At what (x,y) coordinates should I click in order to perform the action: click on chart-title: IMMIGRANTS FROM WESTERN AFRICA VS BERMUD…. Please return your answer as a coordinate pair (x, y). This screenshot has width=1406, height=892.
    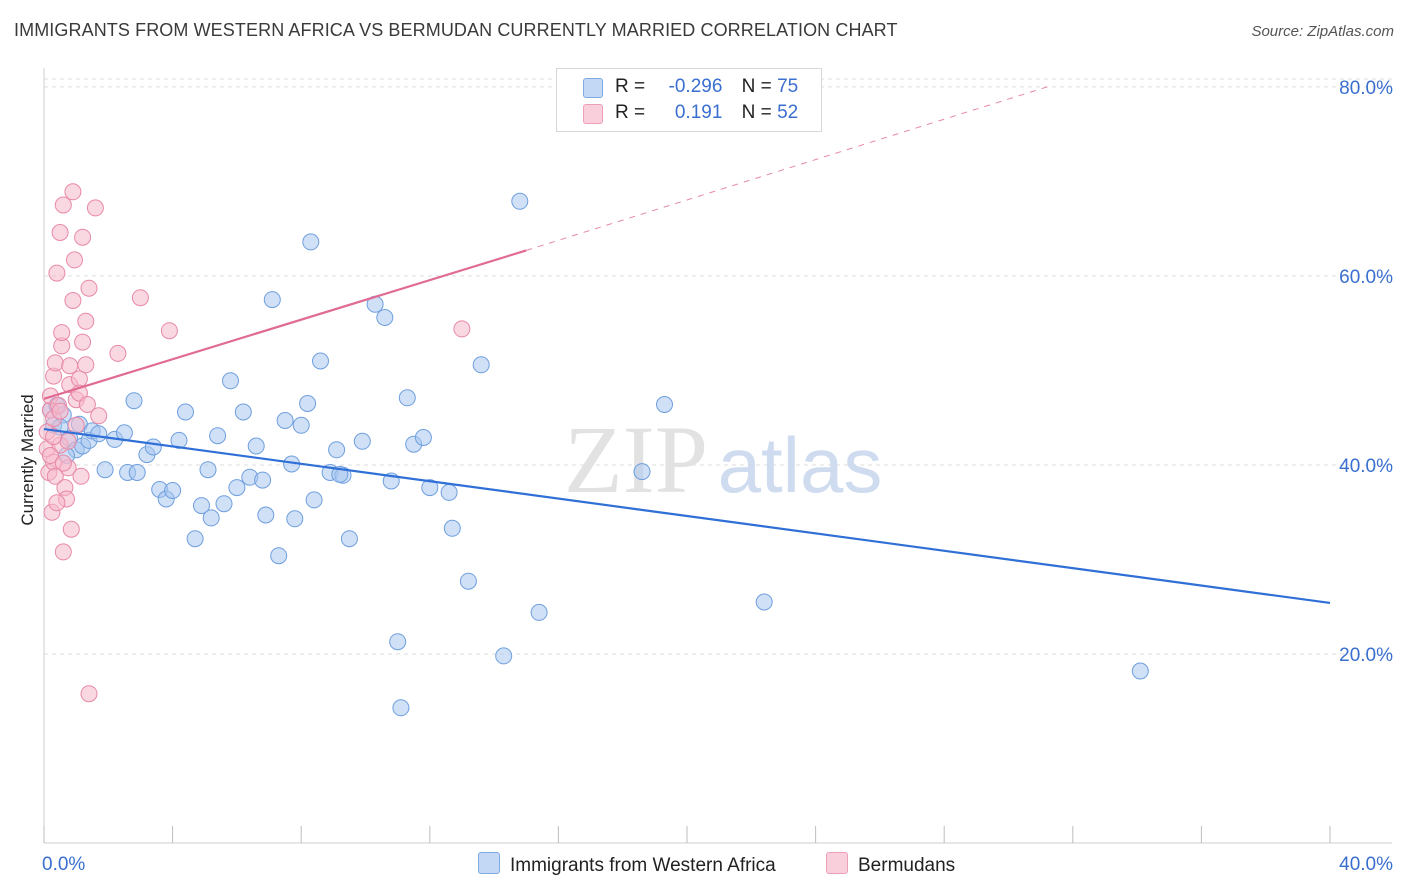
    Looking at the image, I should click on (456, 30).